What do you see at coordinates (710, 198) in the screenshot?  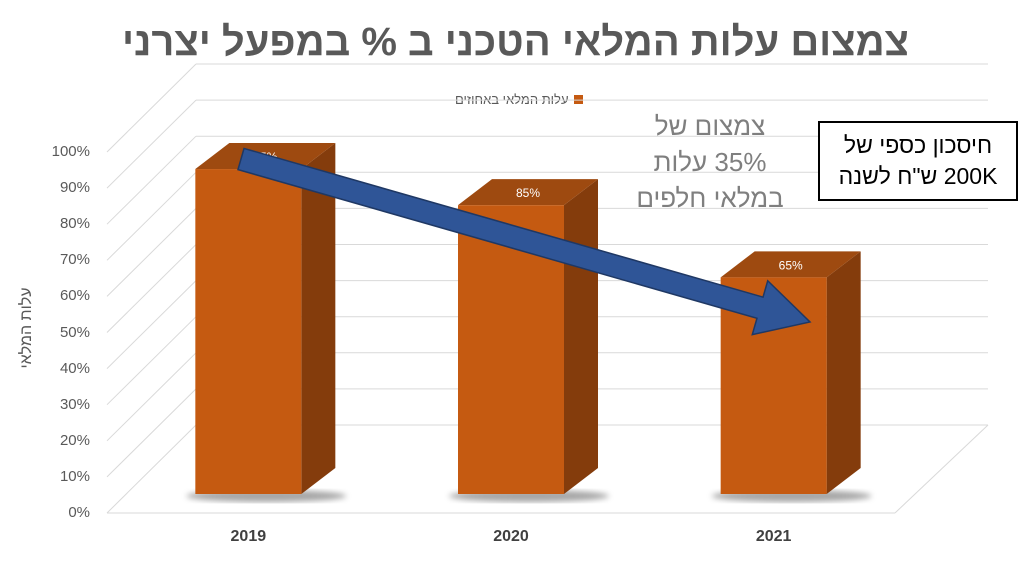 I see `annotation-line: במלאי חלפים` at bounding box center [710, 198].